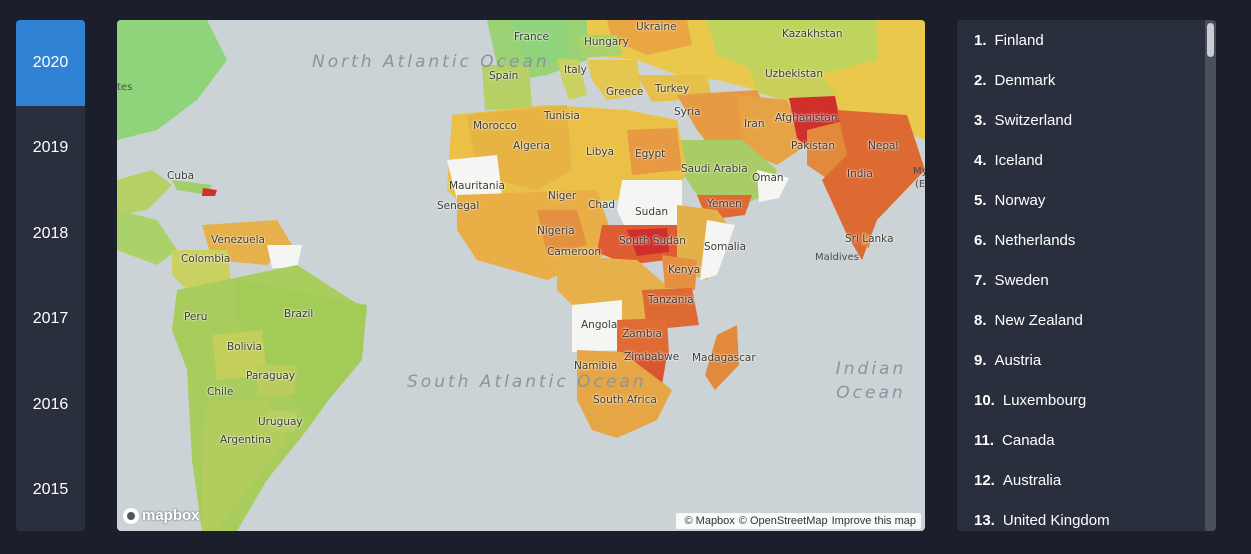 The width and height of the screenshot is (1251, 554). What do you see at coordinates (1081, 440) in the screenshot?
I see `list-item: 11. Canada` at bounding box center [1081, 440].